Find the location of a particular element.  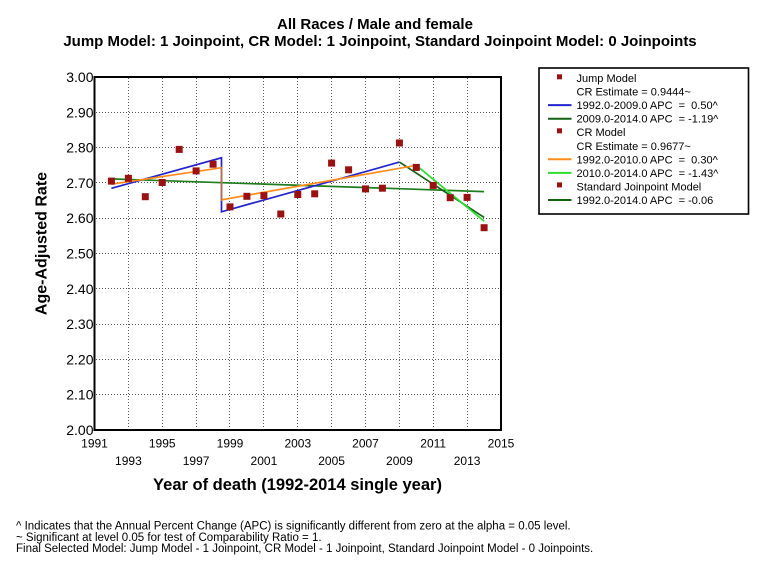

svg-text: 2015 is located at coordinates (501, 443).